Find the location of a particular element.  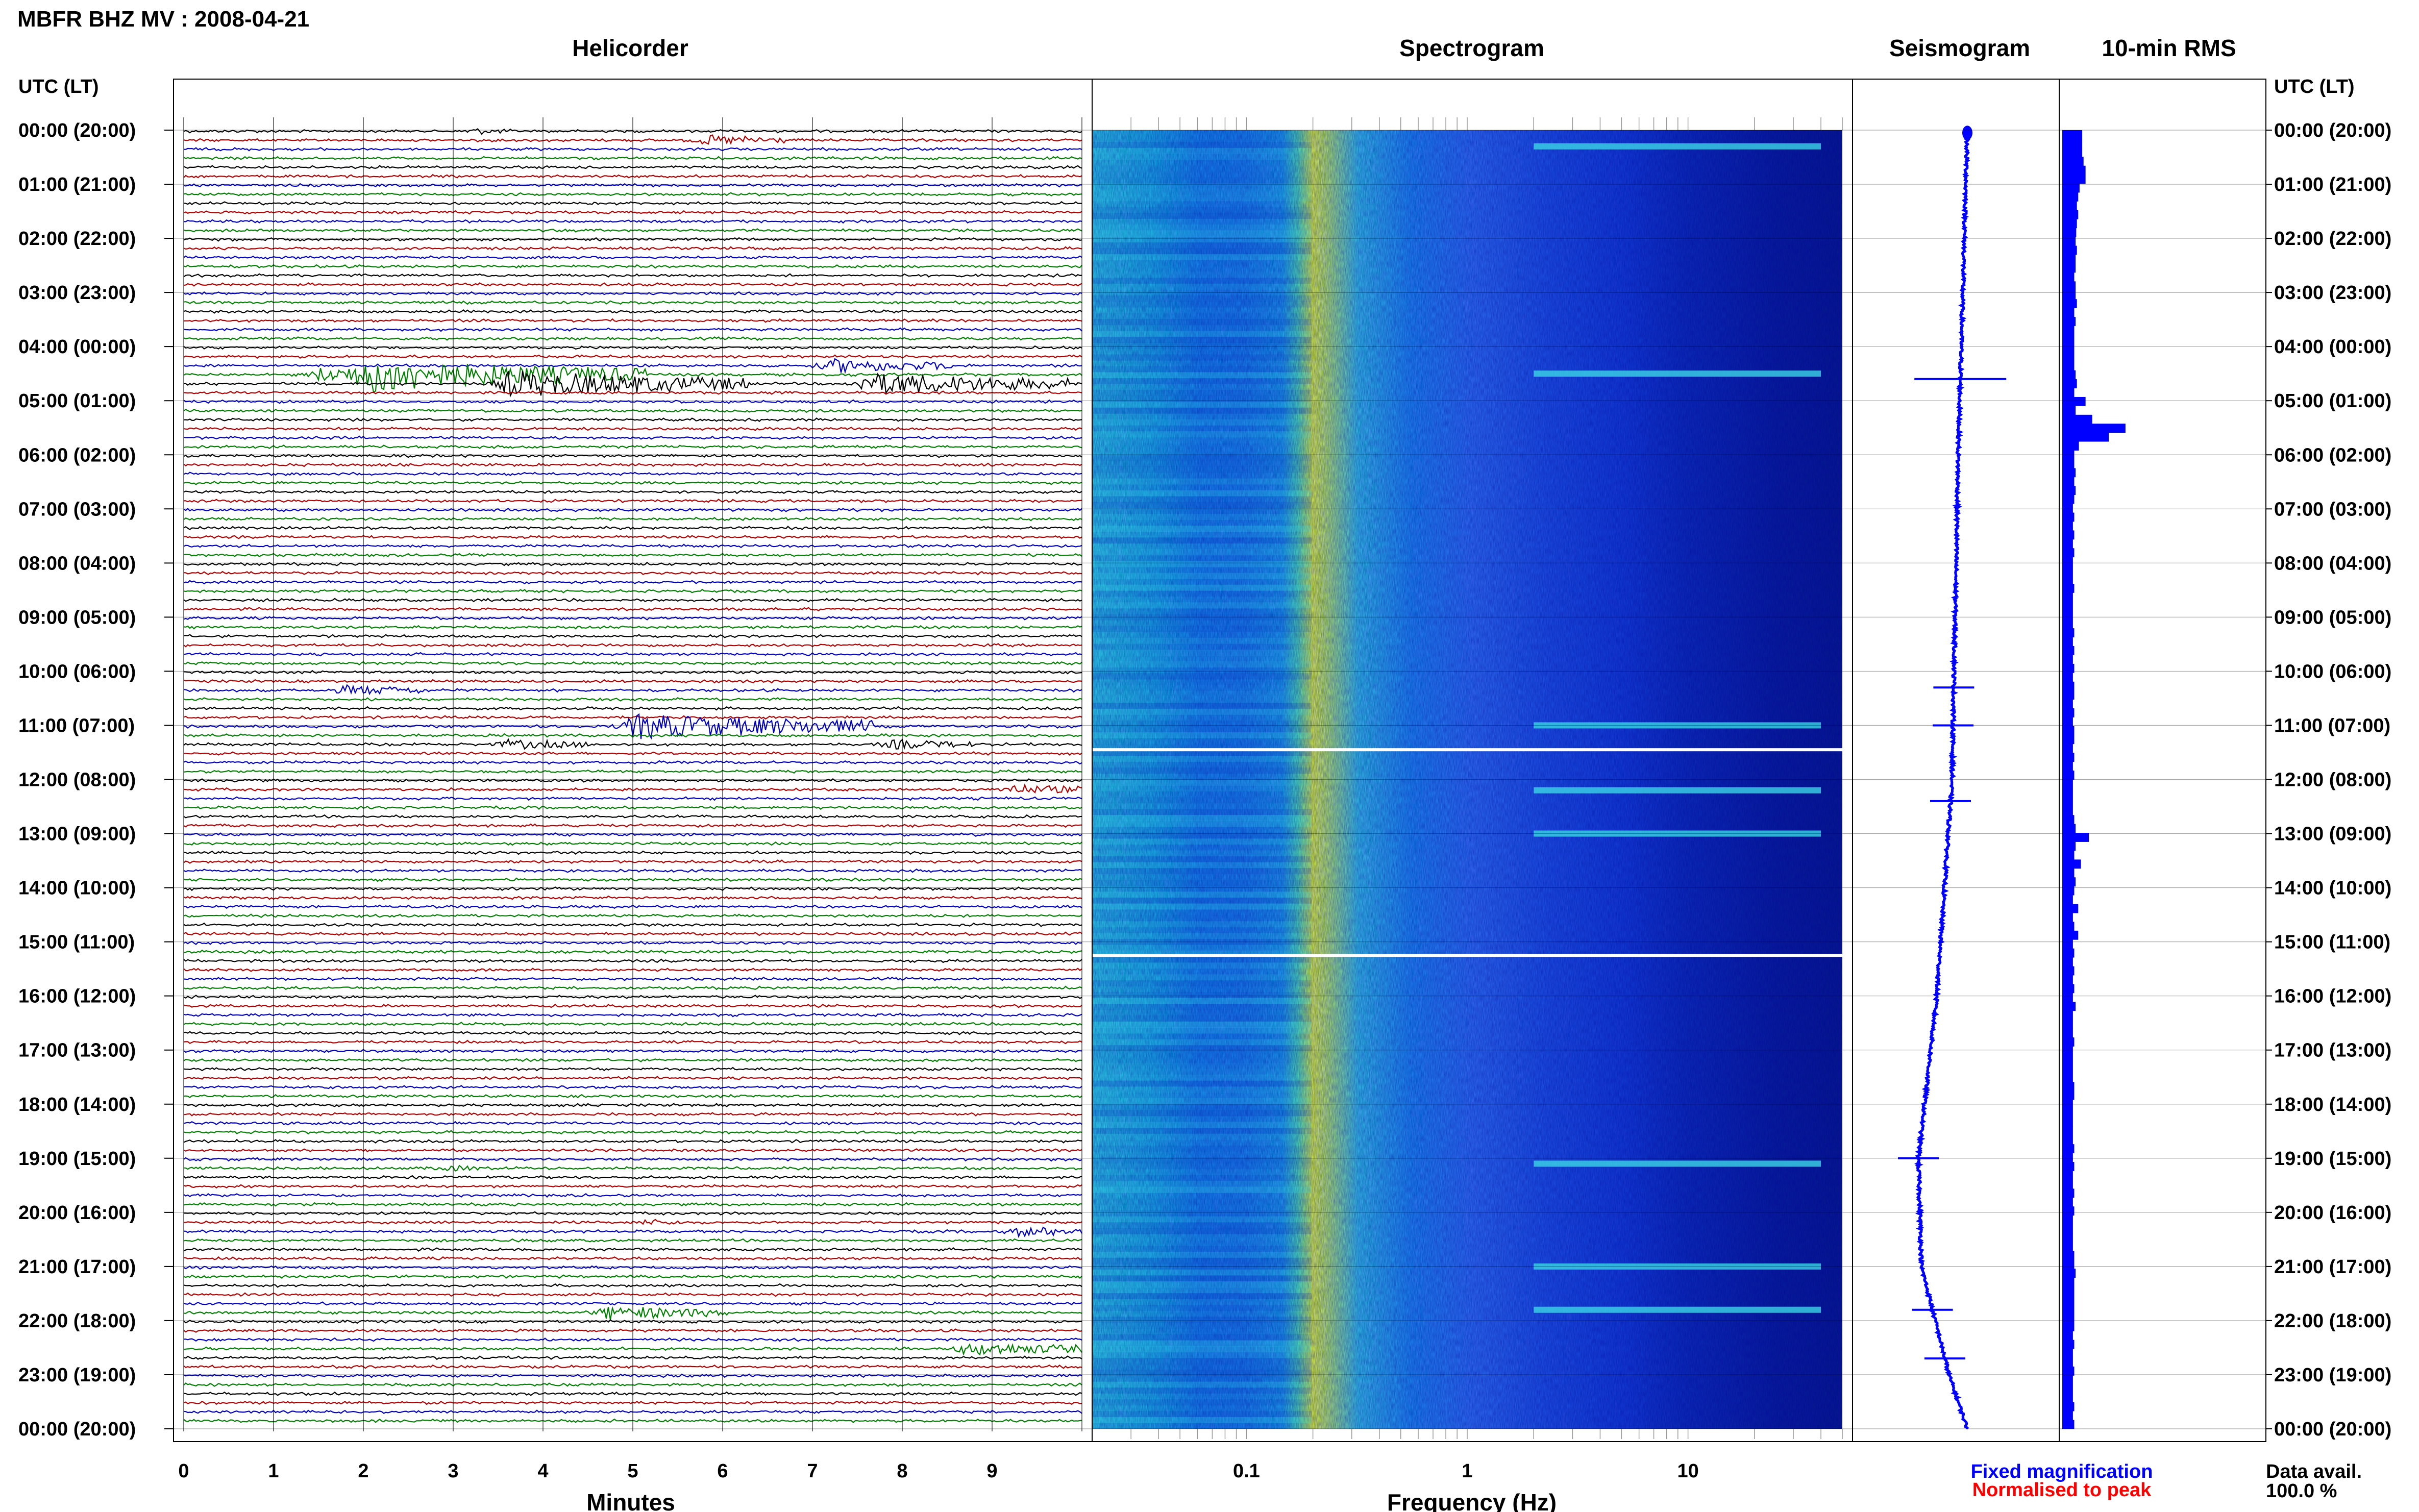

seismogram-panel is located at coordinates (1952, 778).